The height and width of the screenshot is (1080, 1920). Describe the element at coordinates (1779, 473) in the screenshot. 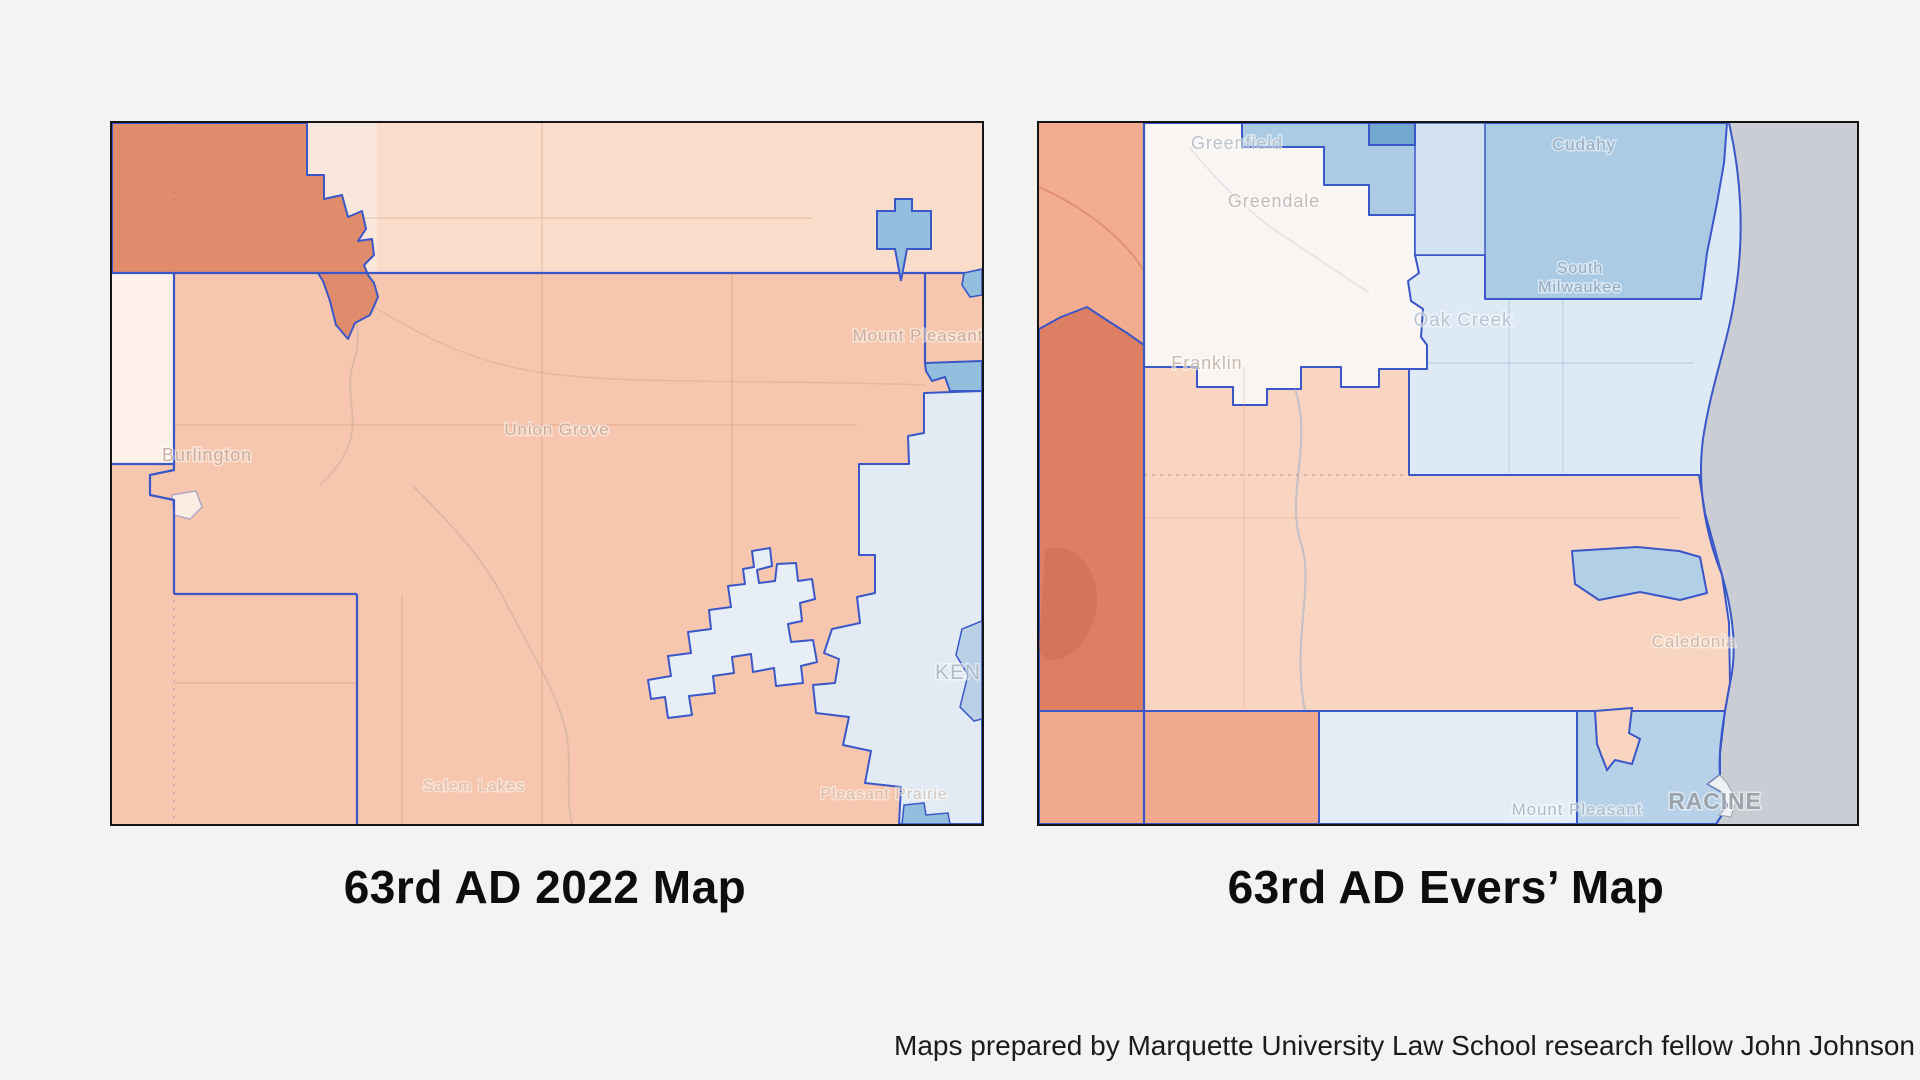

I see `region-lake-michigan` at that location.